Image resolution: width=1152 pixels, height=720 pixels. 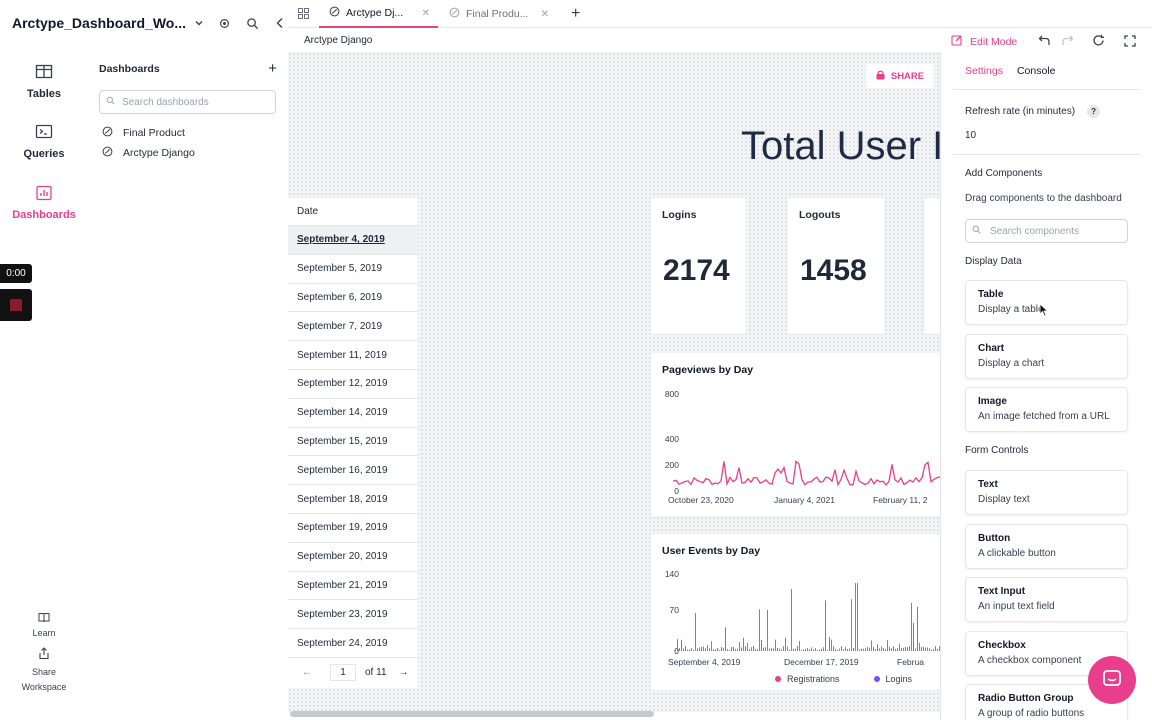 I want to click on chevron-down-icon, so click(x=199, y=23).